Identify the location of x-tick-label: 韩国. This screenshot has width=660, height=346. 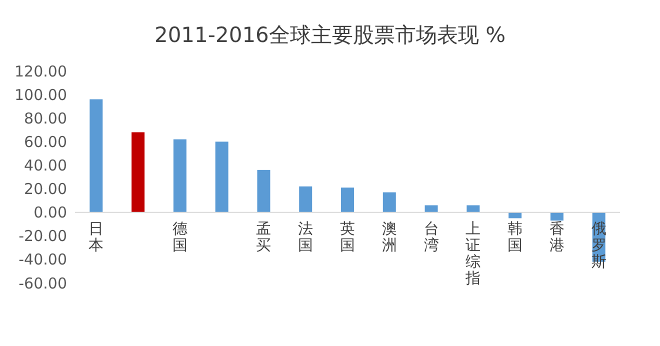
(515, 236).